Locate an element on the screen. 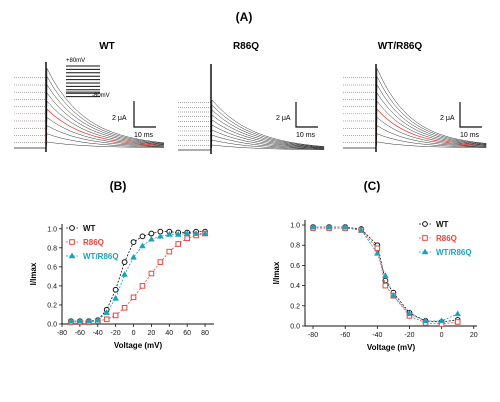 This screenshot has width=500, height=402. protocol-low-label: -80mV is located at coordinates (101, 96).